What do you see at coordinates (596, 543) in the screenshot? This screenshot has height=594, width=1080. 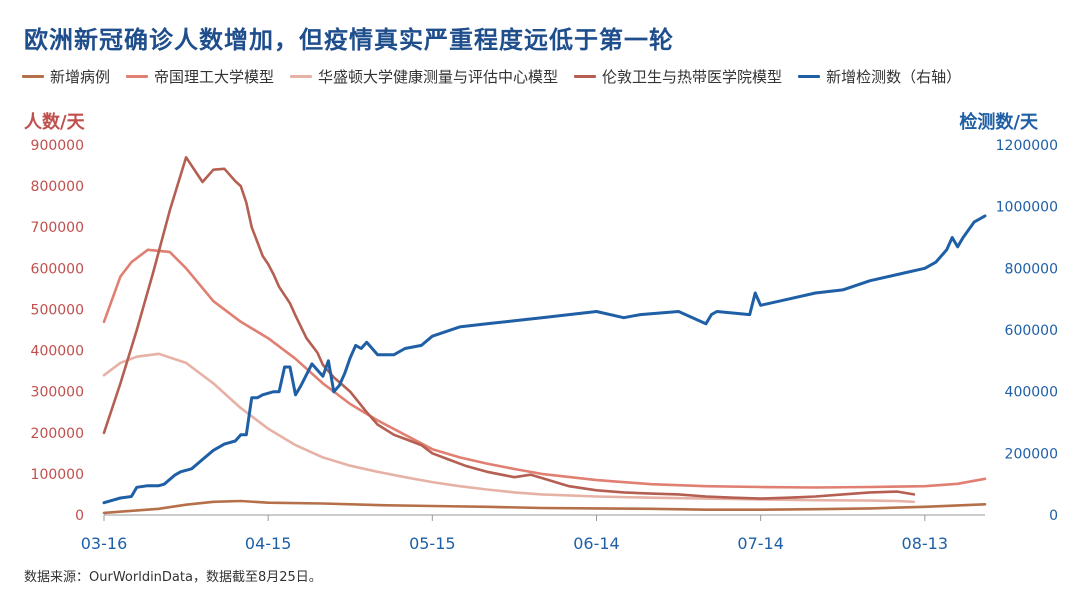 I see `x-tick-label: 06-14` at bounding box center [596, 543].